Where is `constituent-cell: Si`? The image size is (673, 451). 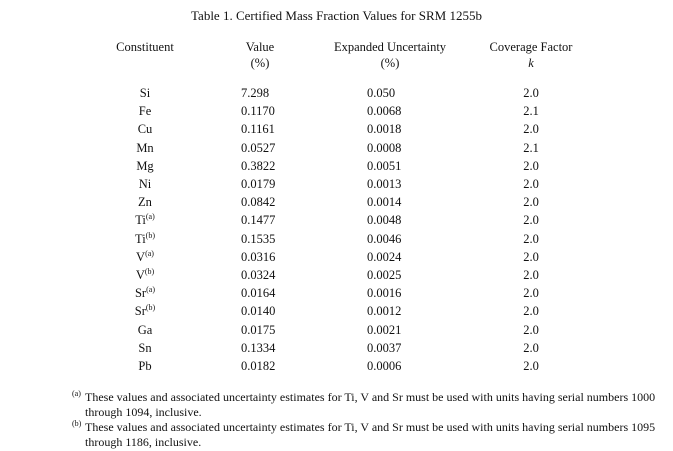 constituent-cell: Si is located at coordinates (145, 93).